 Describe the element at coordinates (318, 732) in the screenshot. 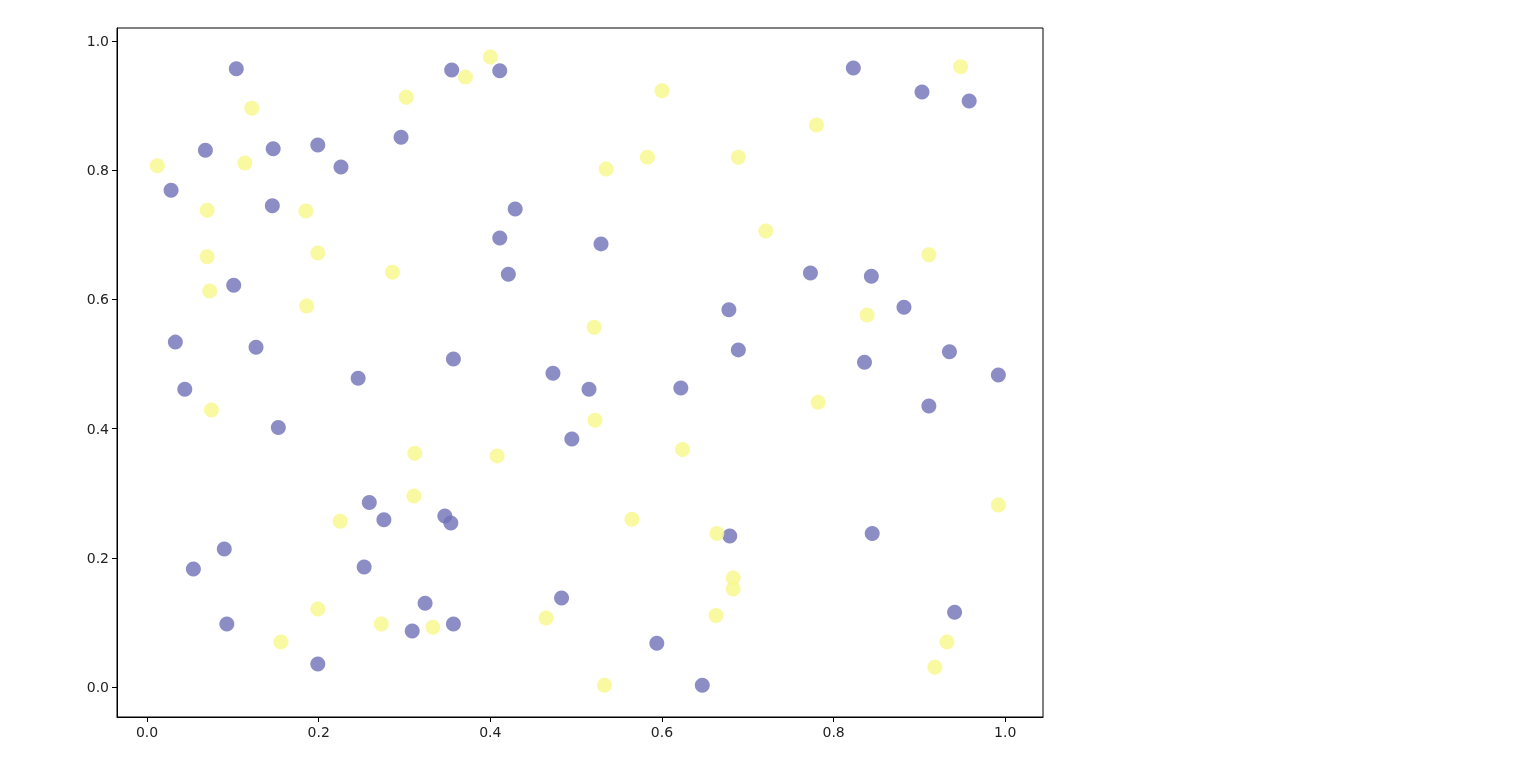

I see `x-tick-label: 0.2` at that location.